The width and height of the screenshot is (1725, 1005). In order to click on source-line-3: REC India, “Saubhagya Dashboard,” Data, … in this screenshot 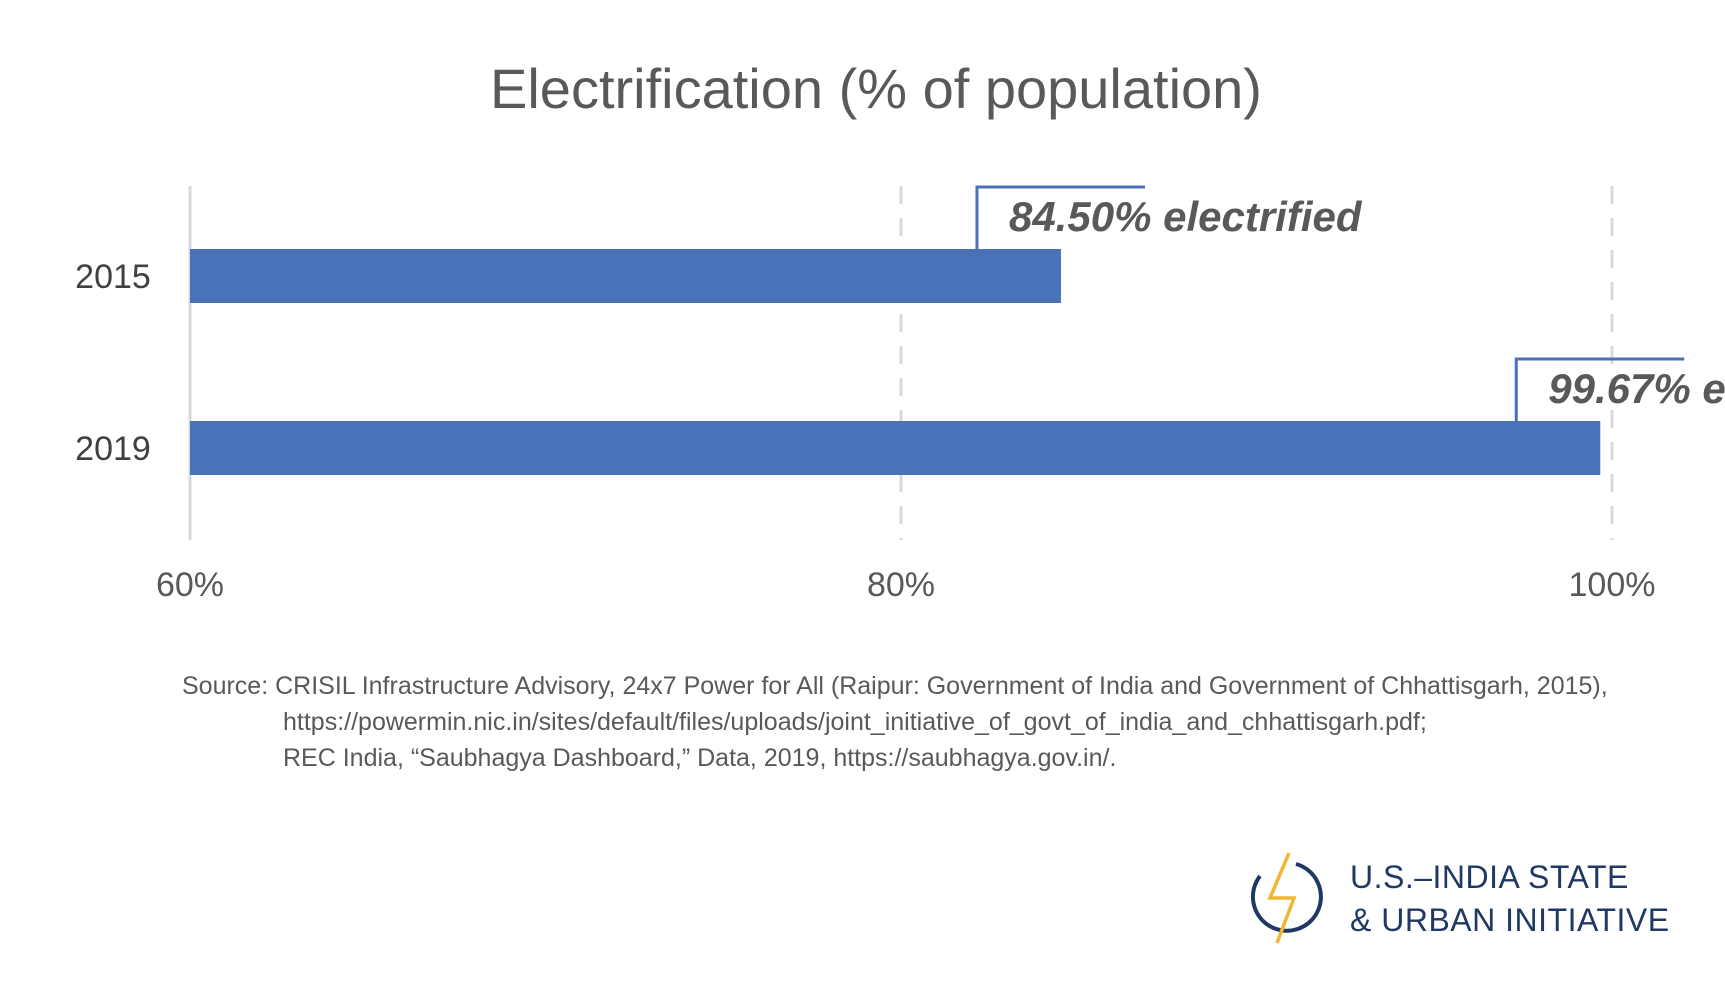, I will do `click(700, 758)`.